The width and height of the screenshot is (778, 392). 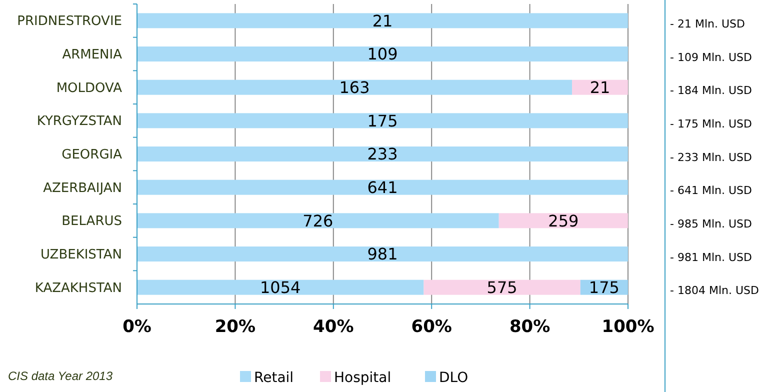 I want to click on y-tick-label: ARMENIA, so click(x=92, y=55).